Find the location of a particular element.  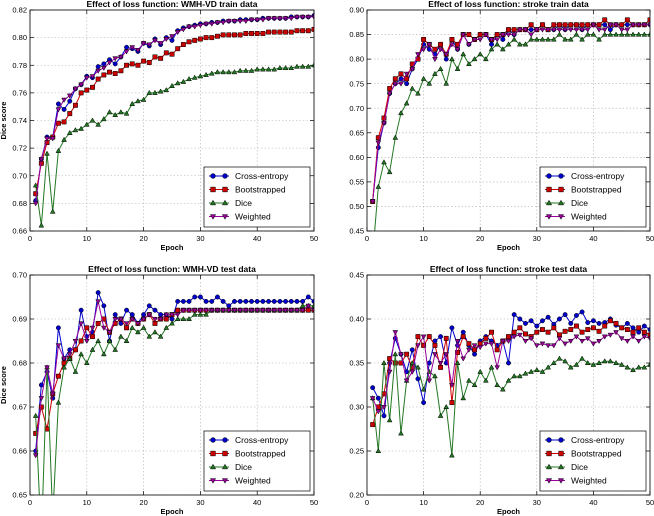

x-tick-label: 0 is located at coordinates (30, 238).